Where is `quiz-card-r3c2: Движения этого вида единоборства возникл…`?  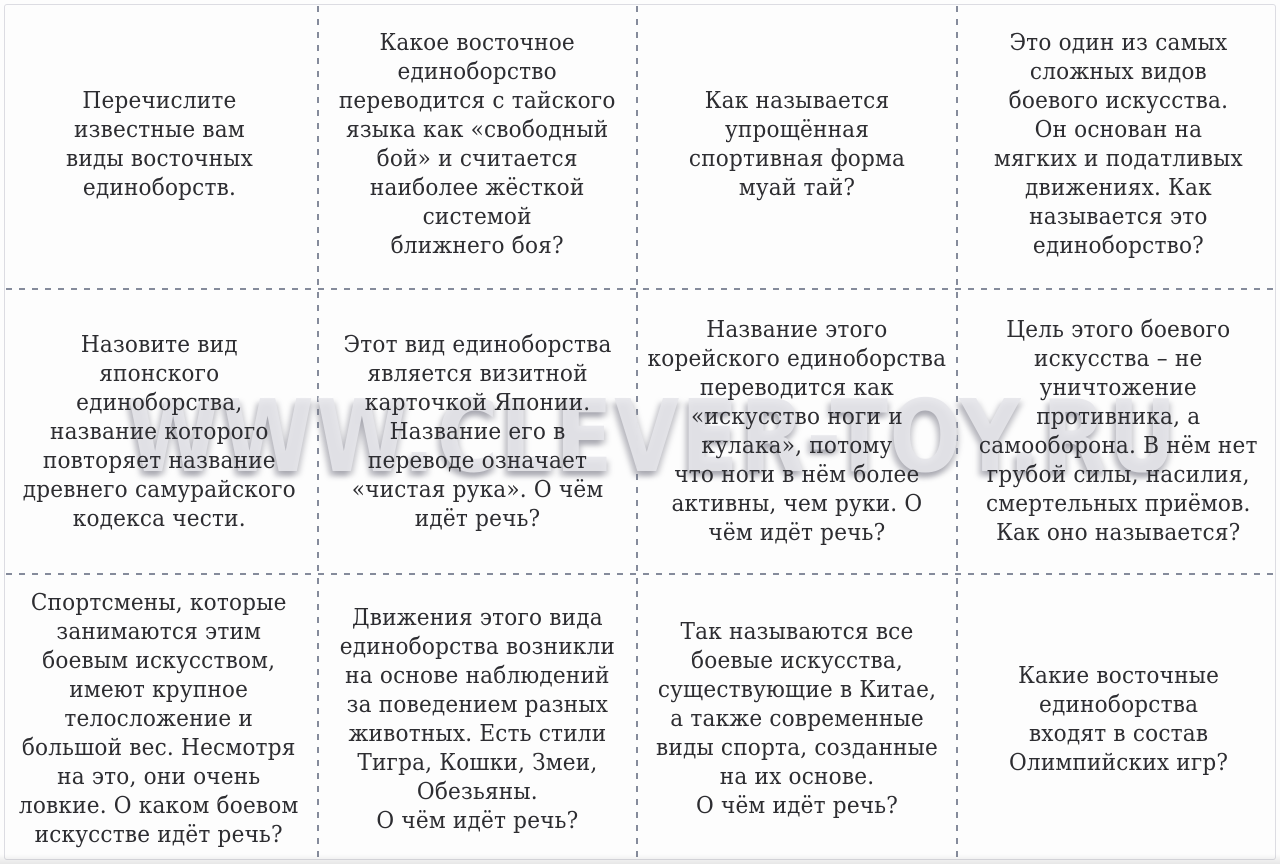
quiz-card-r3c2: Движения этого вида единоборства возникл… is located at coordinates (477, 719).